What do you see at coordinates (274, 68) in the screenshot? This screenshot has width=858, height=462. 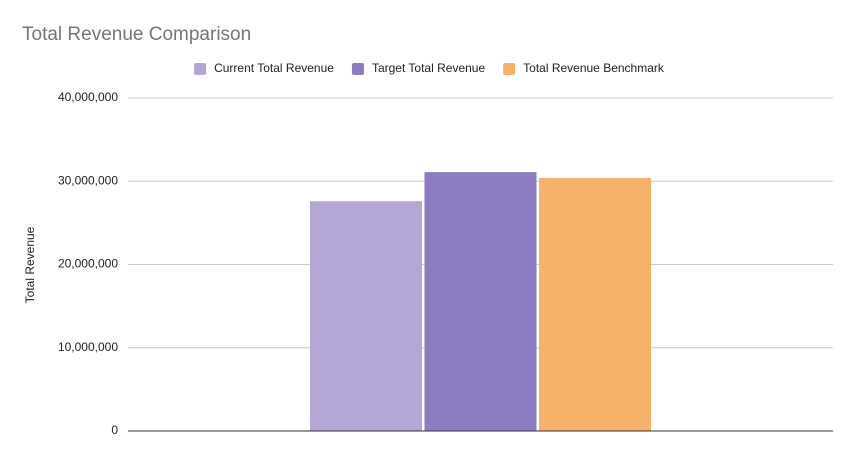 I see `legend-label: Current Total Revenue` at bounding box center [274, 68].